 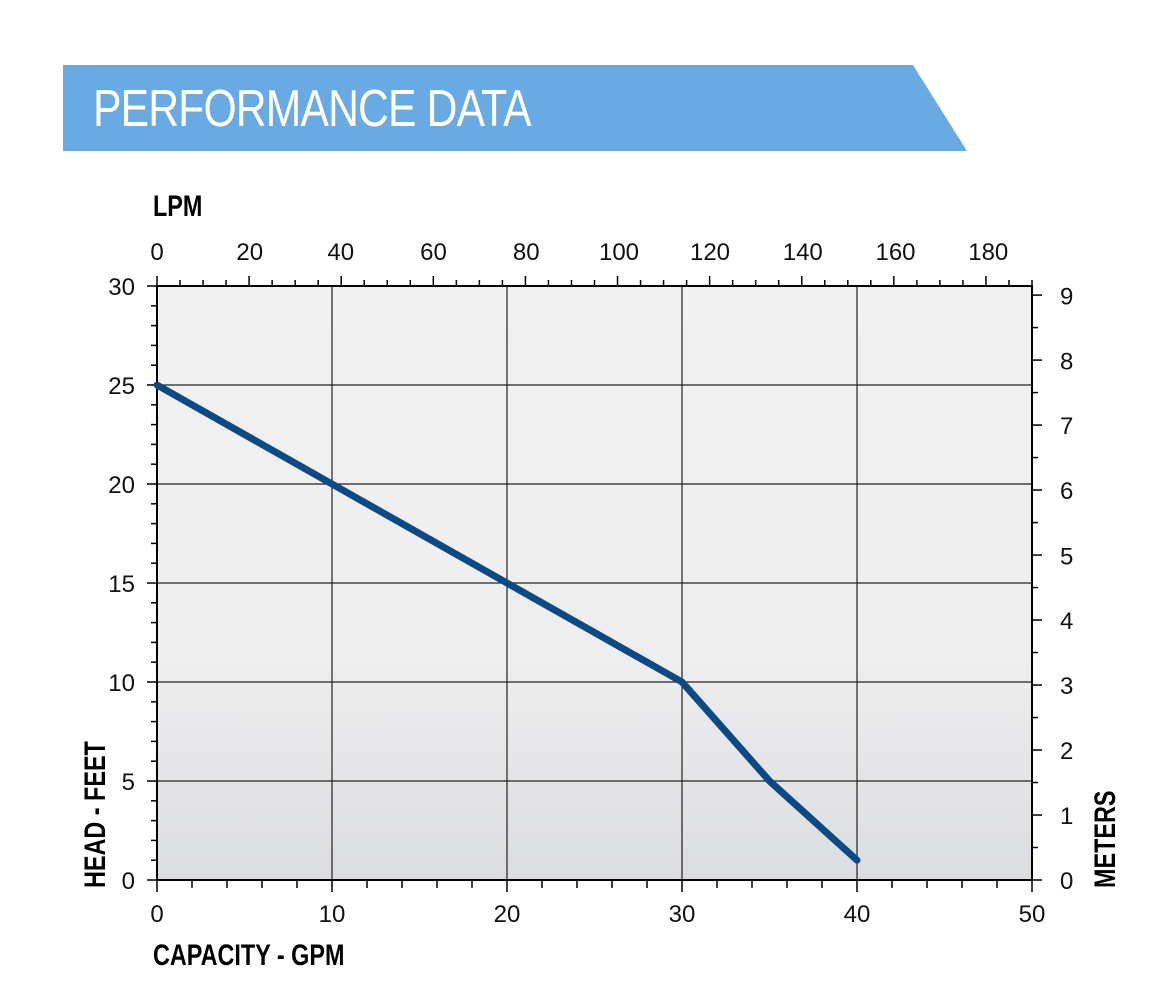 I want to click on y2-tick-label: 2, so click(x=1066, y=751).